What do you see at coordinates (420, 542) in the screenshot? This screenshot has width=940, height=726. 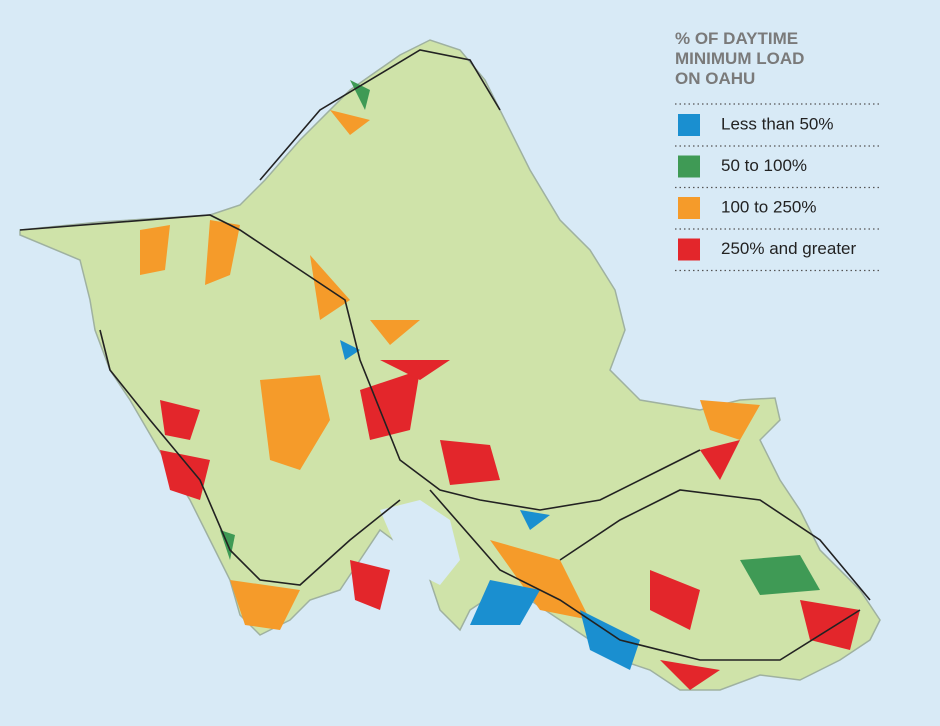 I see `harbor` at bounding box center [420, 542].